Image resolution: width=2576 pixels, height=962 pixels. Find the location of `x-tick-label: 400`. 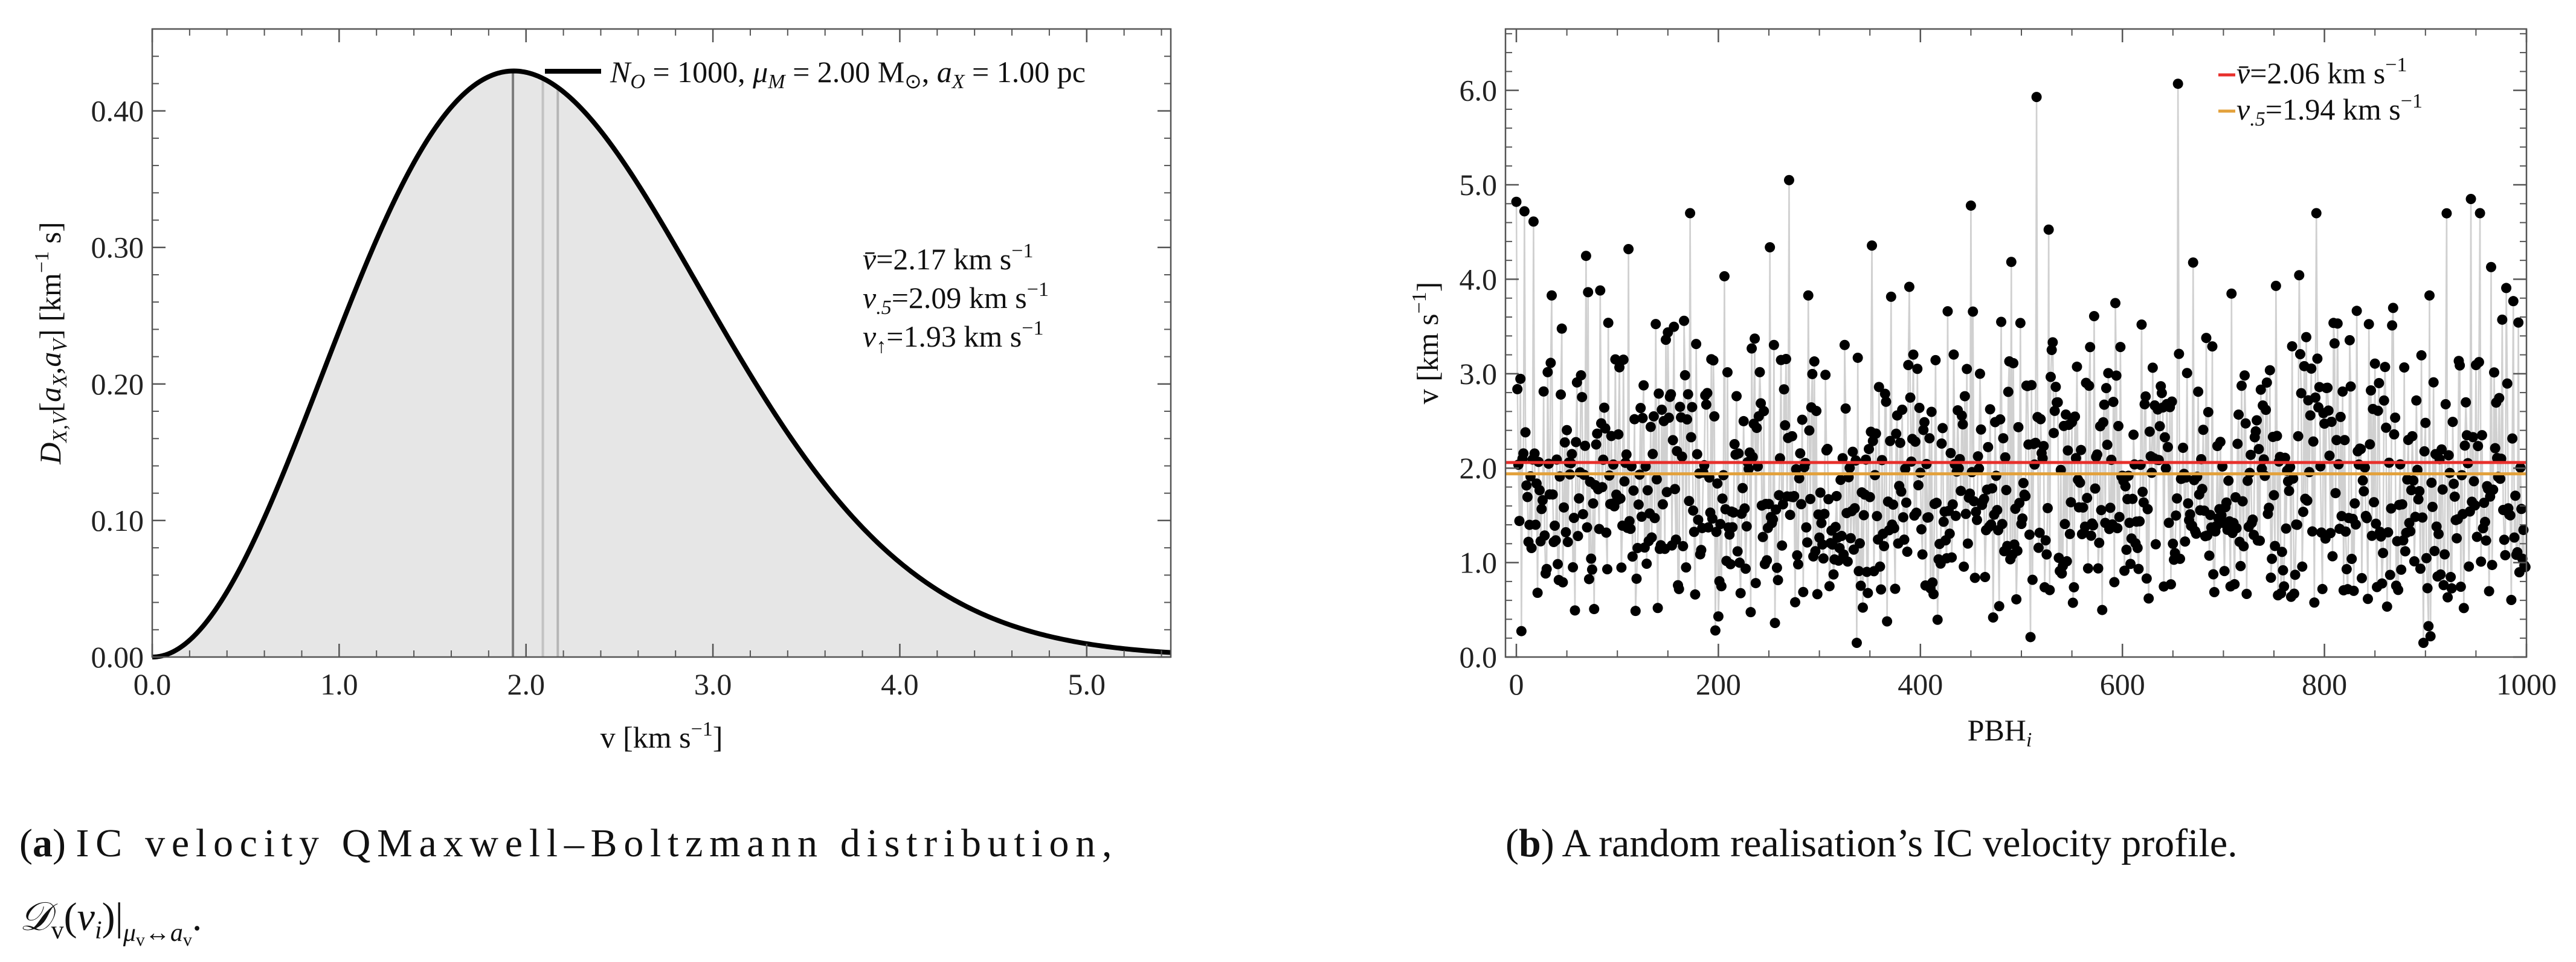

x-tick-label: 400 is located at coordinates (1921, 684).